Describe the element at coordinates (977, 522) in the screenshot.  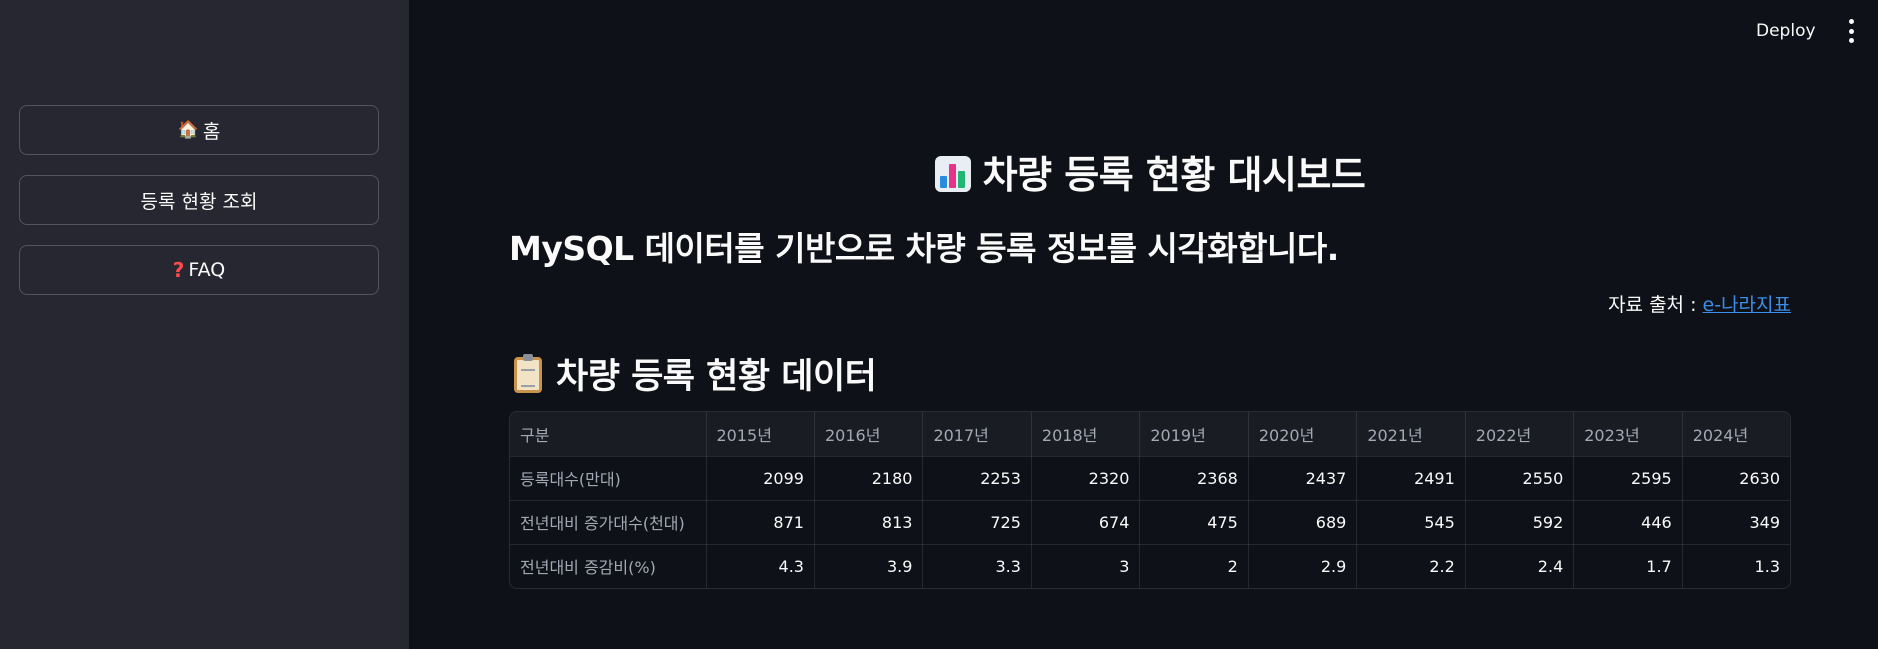
I see `table-cell: 725` at that location.